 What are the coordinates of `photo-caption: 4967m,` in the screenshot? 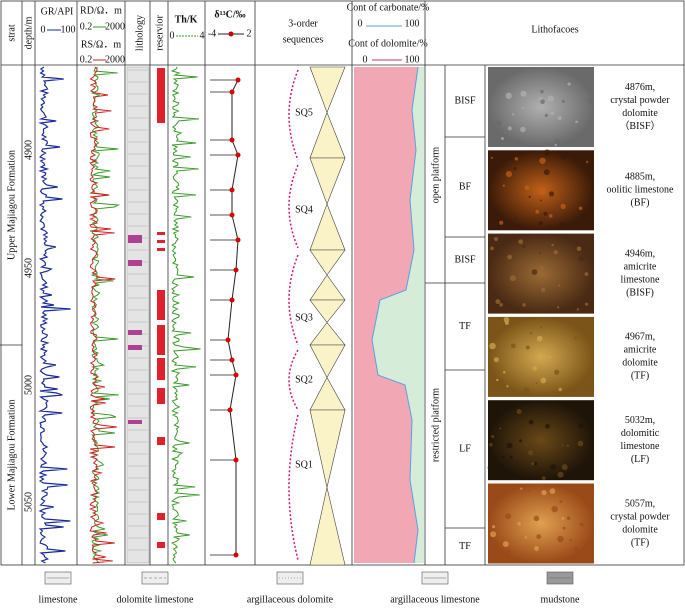 It's located at (640, 337).